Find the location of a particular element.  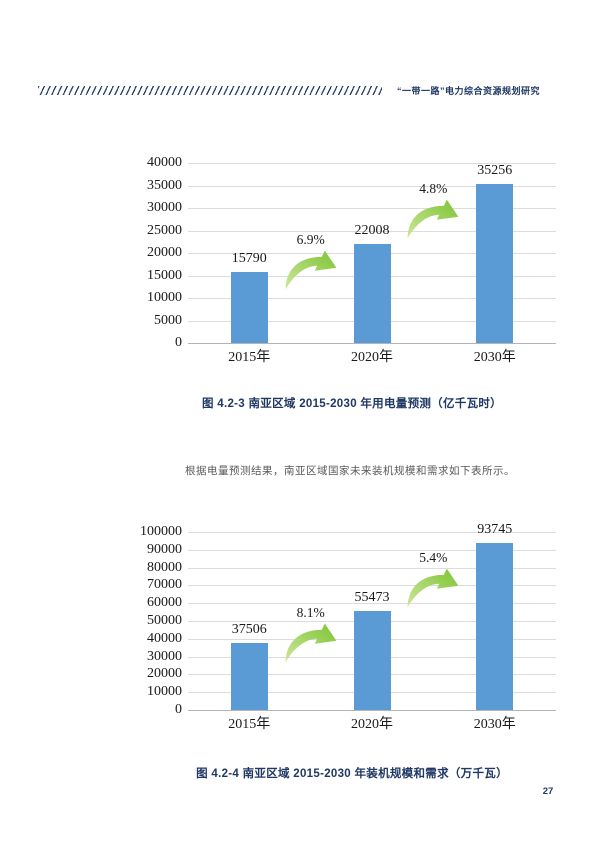

y-tick-label: 50000 is located at coordinates (164, 620).